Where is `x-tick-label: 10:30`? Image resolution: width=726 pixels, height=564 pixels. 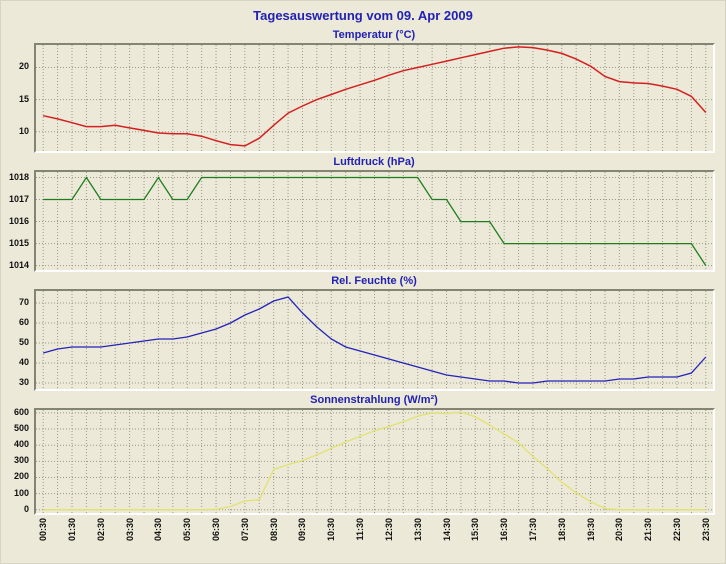 x-tick-label: 10:30 is located at coordinates (331, 530).